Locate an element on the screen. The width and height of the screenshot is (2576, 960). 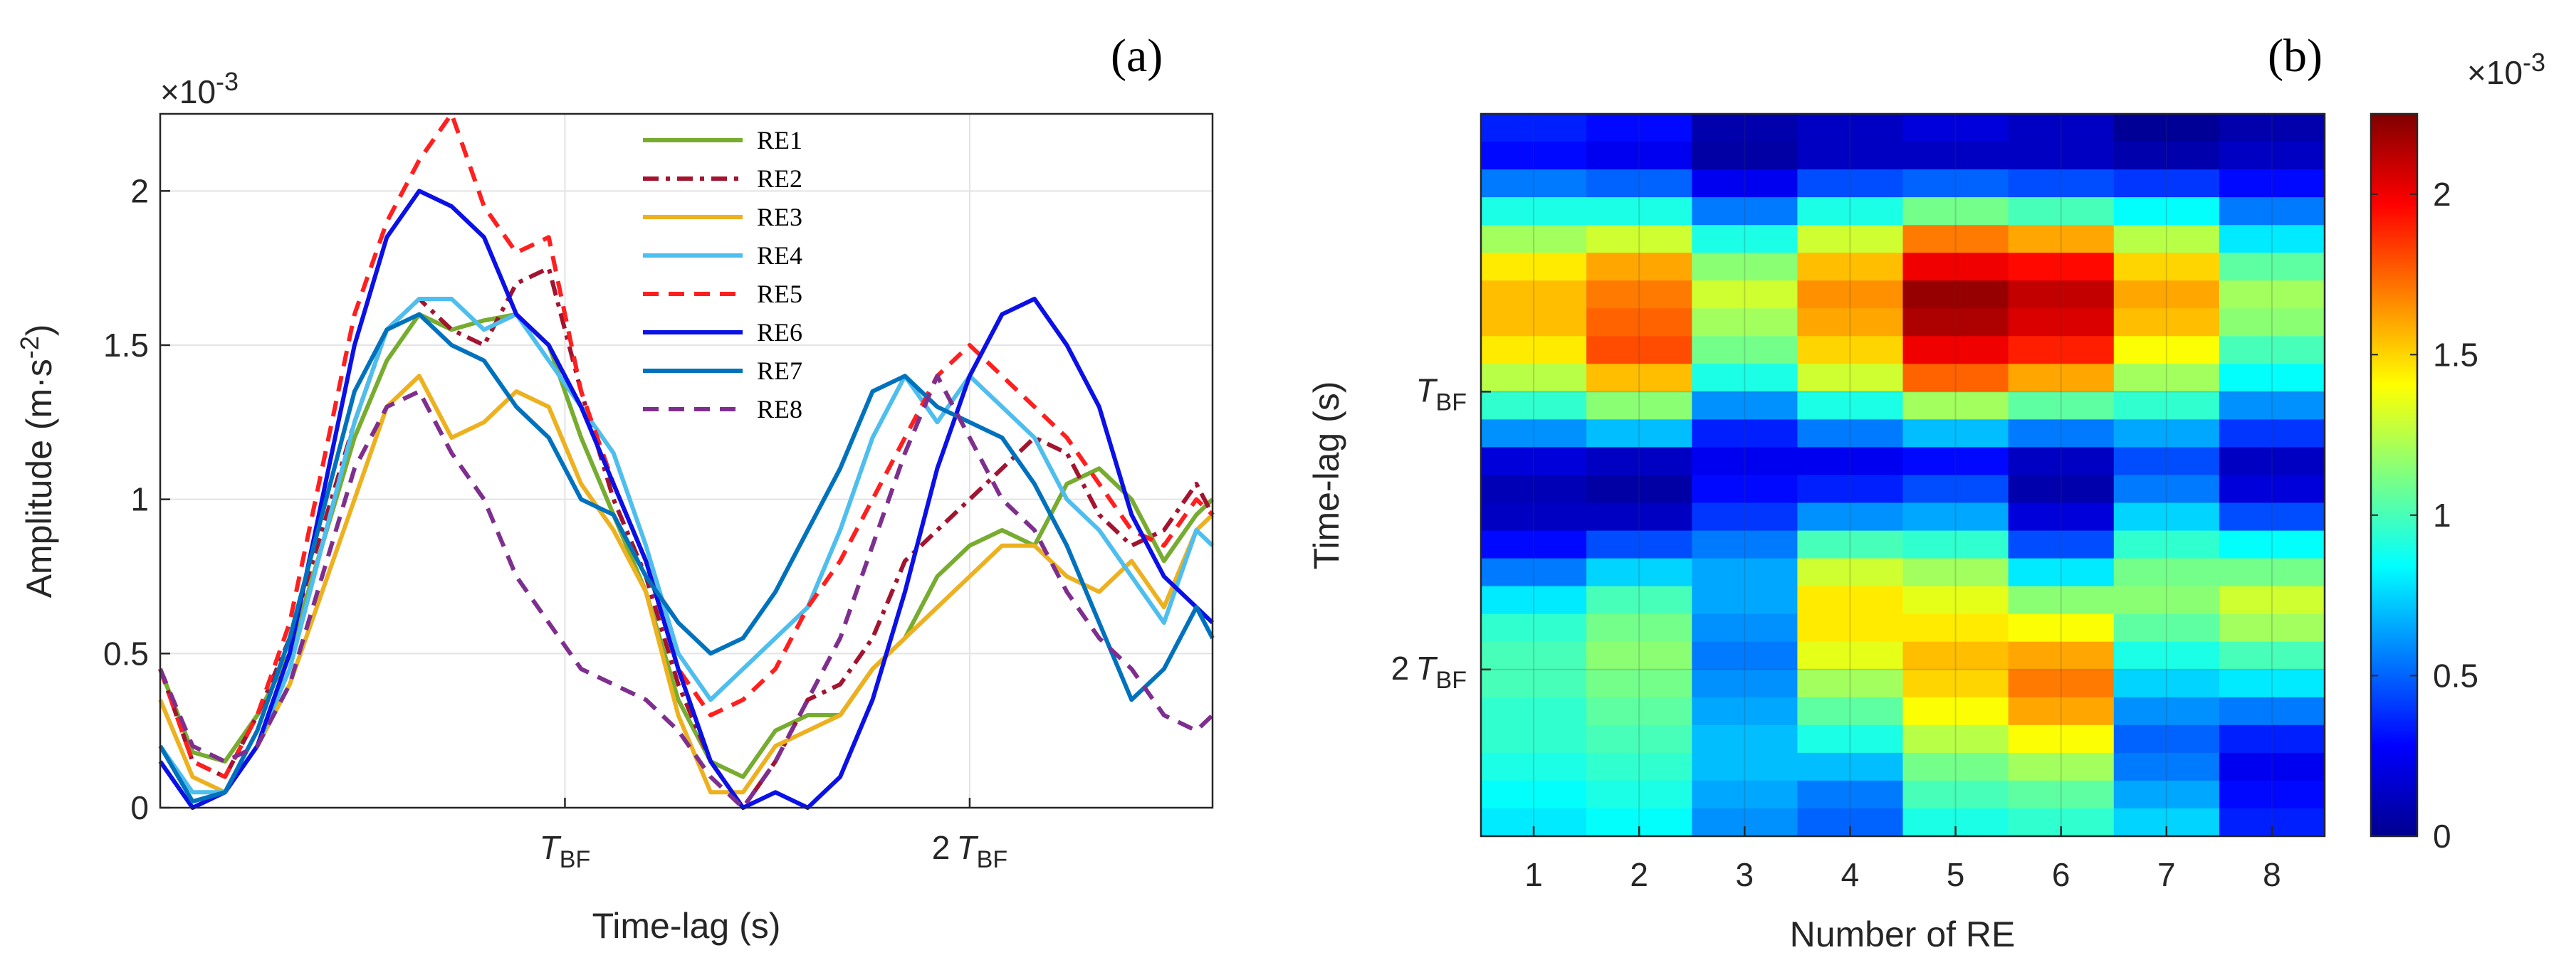
y-axis-label-a: Amplitude (m·s-2) is located at coordinates (37, 462).